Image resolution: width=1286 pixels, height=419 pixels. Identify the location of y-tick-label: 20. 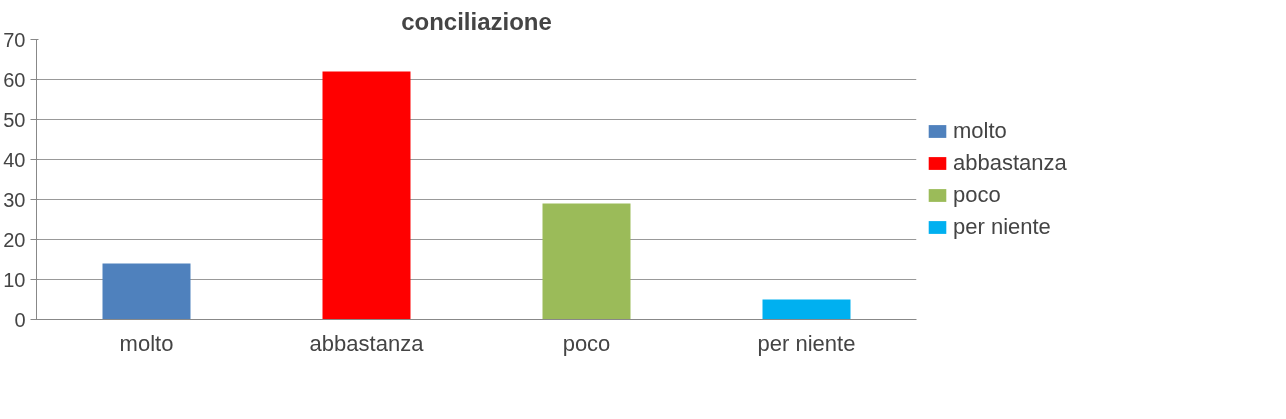
(14, 239).